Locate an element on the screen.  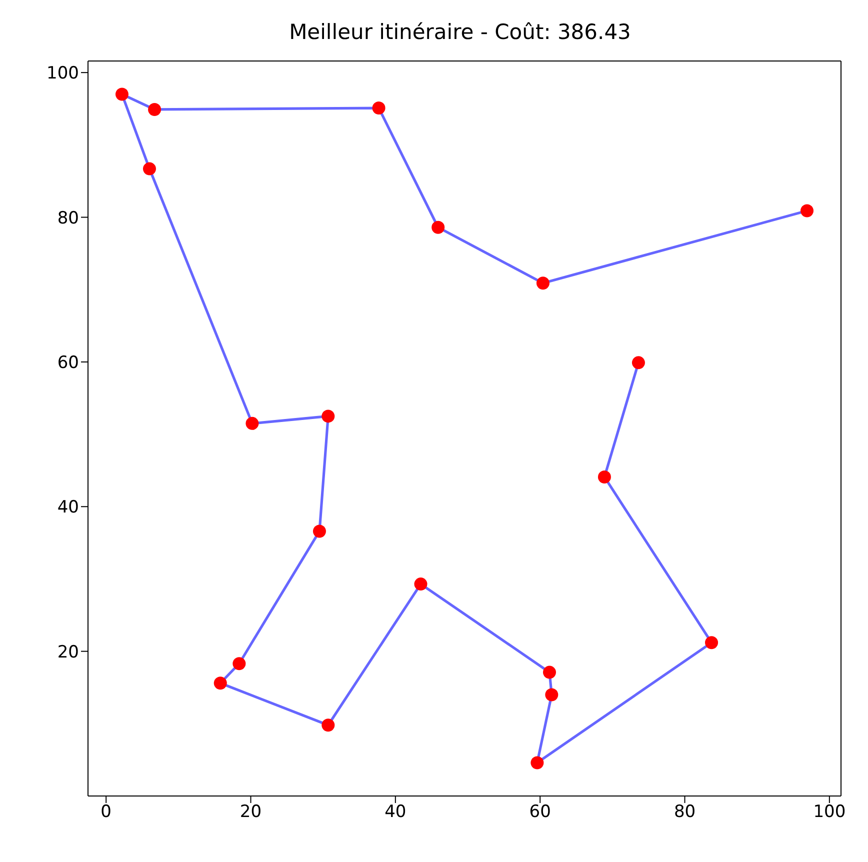
chart-title: Meilleur itinéraire - Coût: 386.43 is located at coordinates (460, 32).